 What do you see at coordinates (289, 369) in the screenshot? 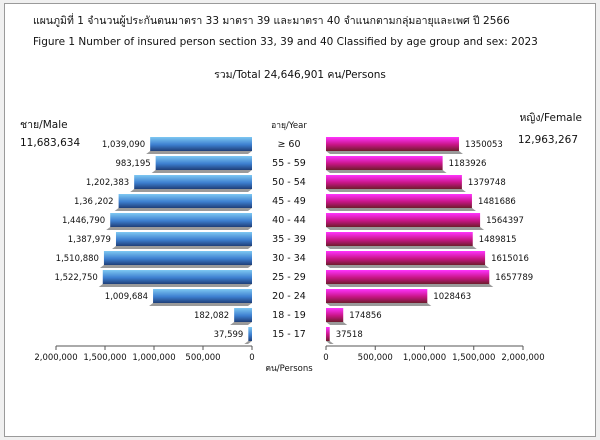
I see `x-axis-label: คน/Persons` at bounding box center [289, 369].